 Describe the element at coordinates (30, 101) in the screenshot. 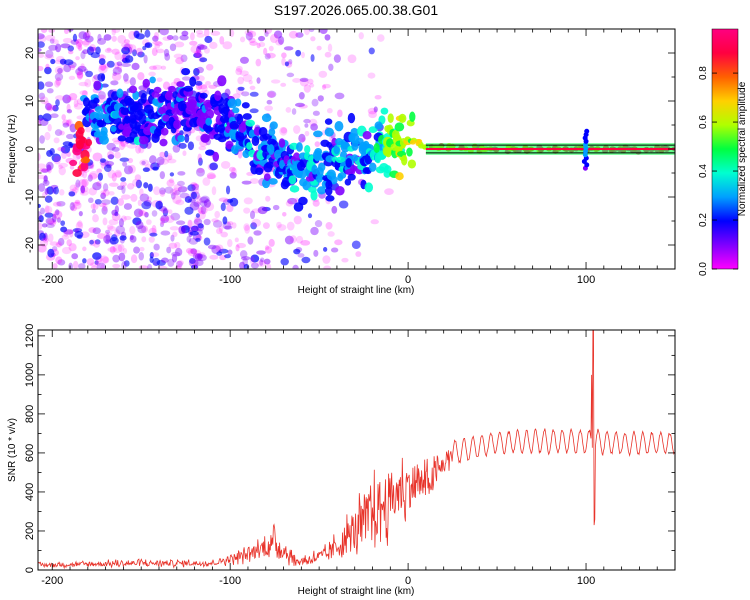

I see `y-tick-label: 10` at that location.